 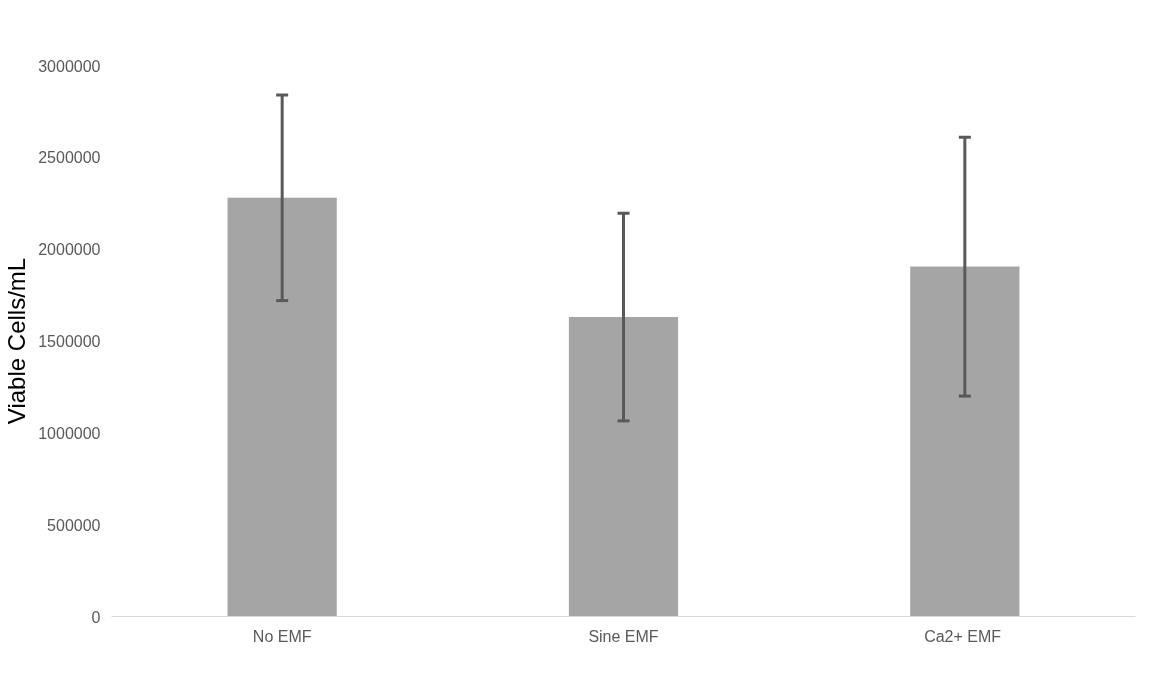 What do you see at coordinates (74, 525) in the screenshot?
I see `y-tick-label: 500000` at bounding box center [74, 525].